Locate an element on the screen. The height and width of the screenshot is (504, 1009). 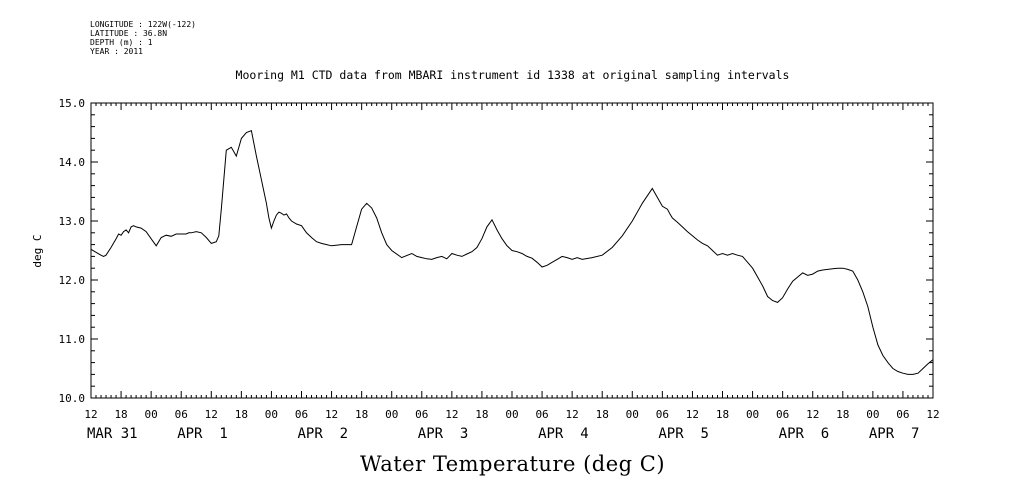
x-date-label: APR 3 is located at coordinates (443, 434).